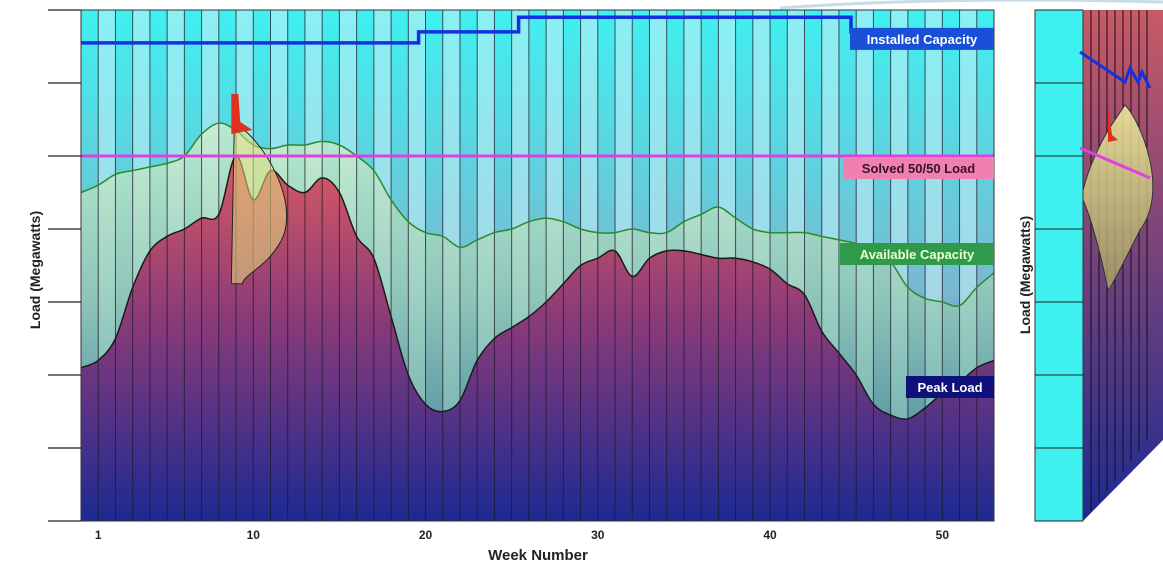  What do you see at coordinates (98, 535) in the screenshot?
I see `x-tick-label: 1` at bounding box center [98, 535].